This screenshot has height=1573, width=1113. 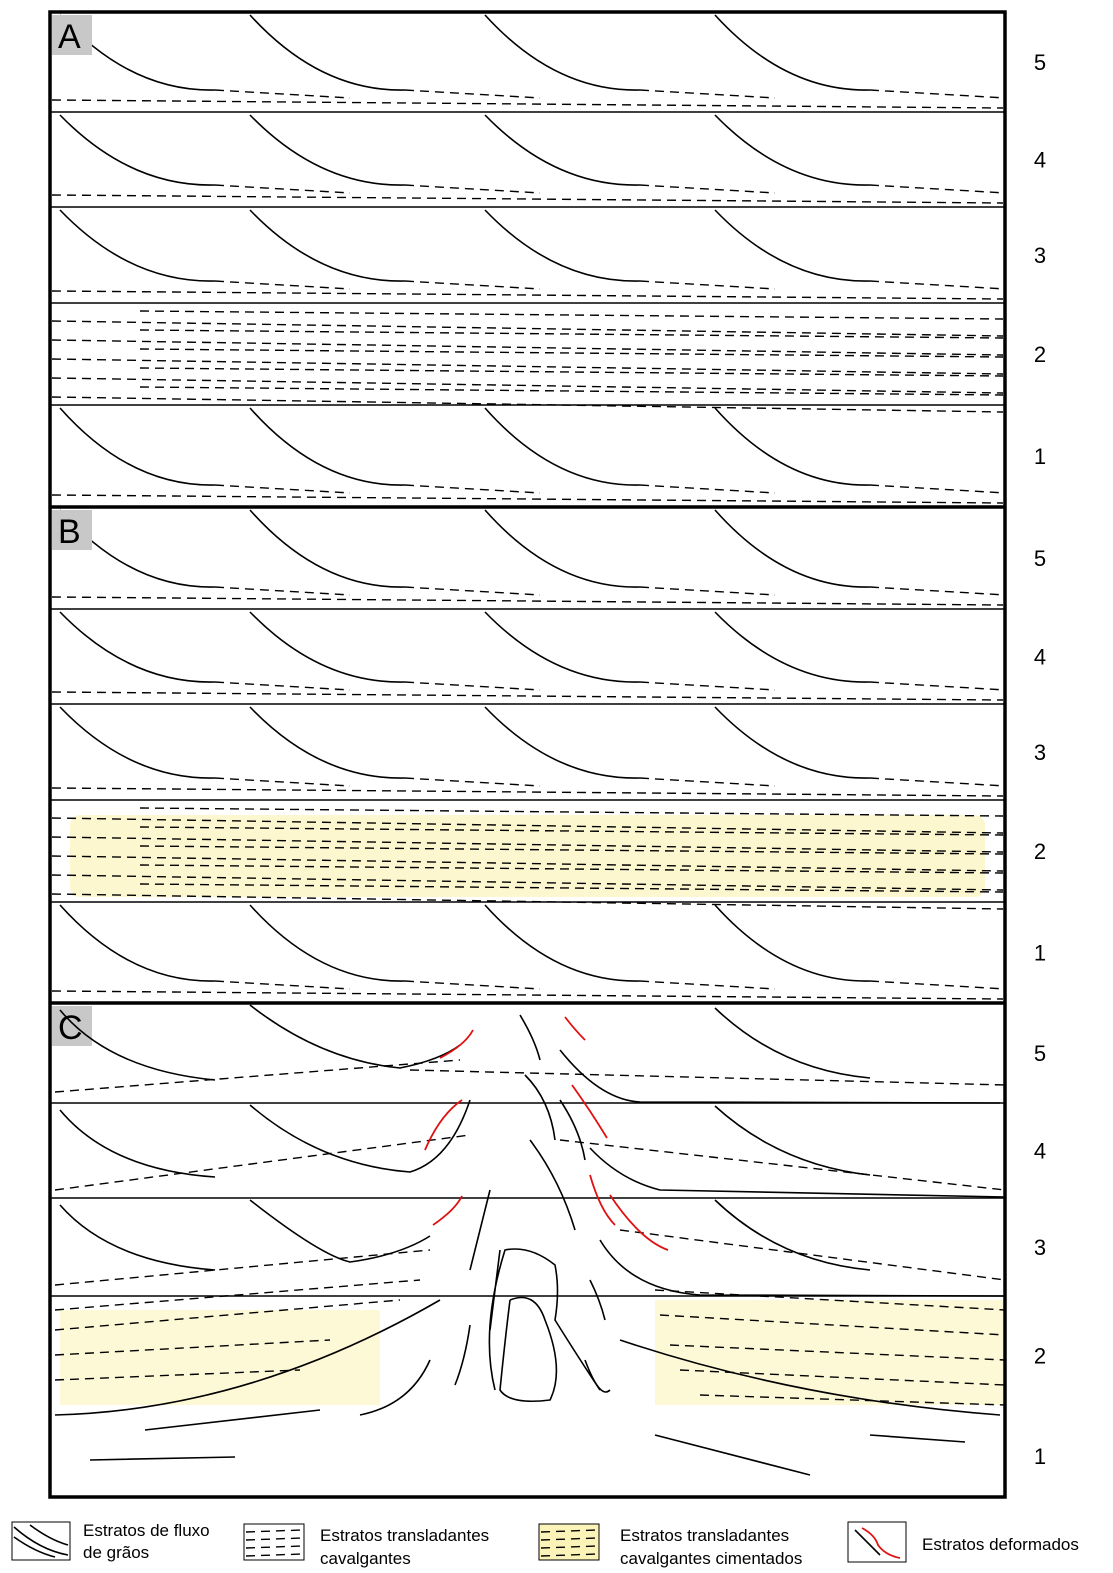 I want to click on legend-label: Estratos deformados, so click(x=1000, y=1544).